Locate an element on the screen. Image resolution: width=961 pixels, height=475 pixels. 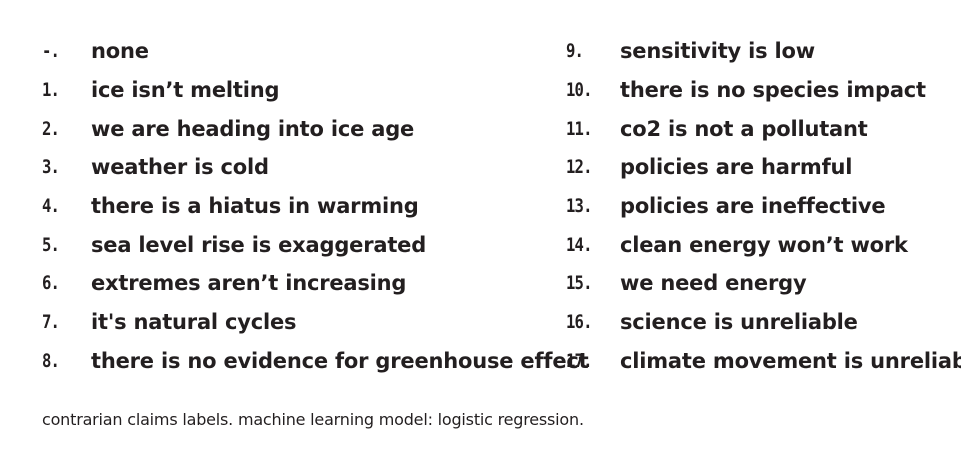
claim-number: 10. is located at coordinates (579, 90).